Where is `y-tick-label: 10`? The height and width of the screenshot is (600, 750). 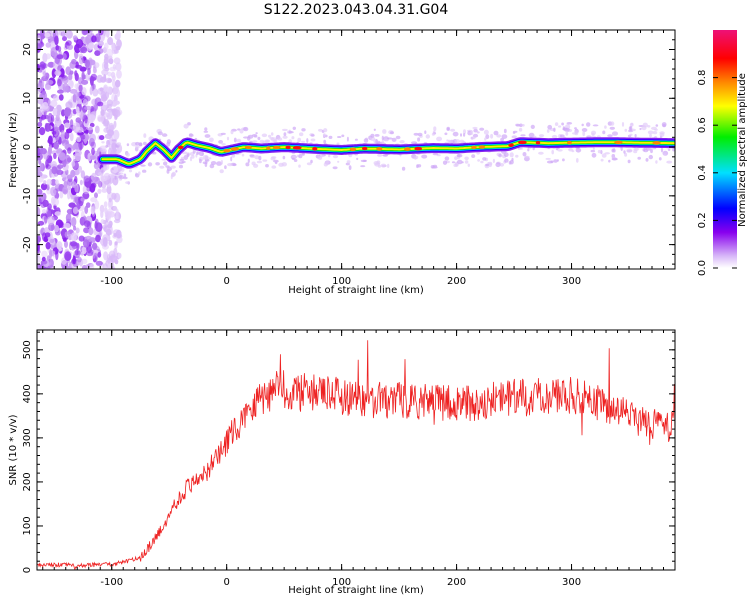
y-tick-label: 10 is located at coordinates (27, 98).